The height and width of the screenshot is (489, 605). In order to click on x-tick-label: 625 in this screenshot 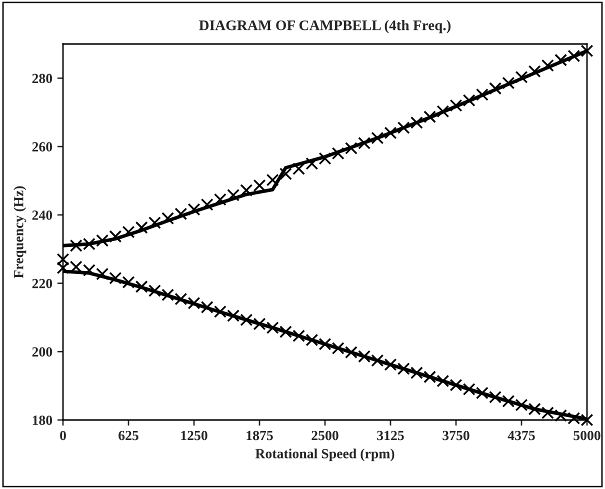, I will do `click(128, 435)`.